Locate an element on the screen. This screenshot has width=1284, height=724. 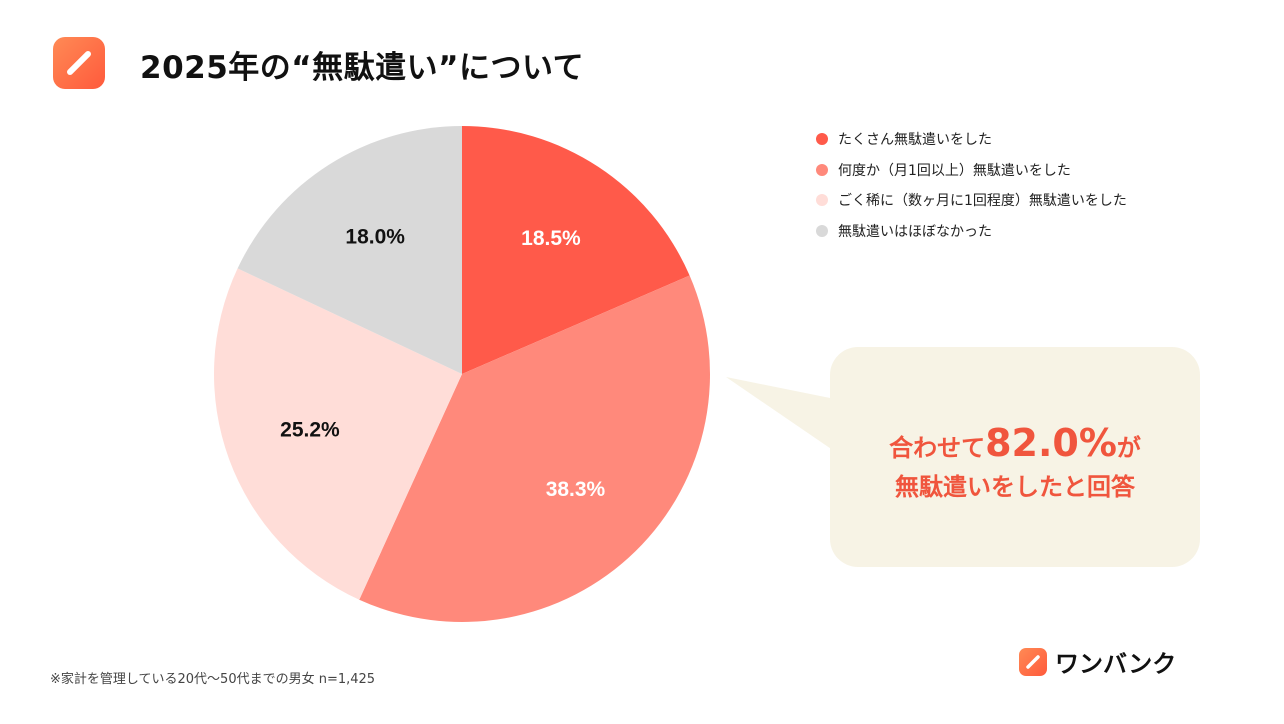
pie-data-label: 18.5% is located at coordinates (551, 238).